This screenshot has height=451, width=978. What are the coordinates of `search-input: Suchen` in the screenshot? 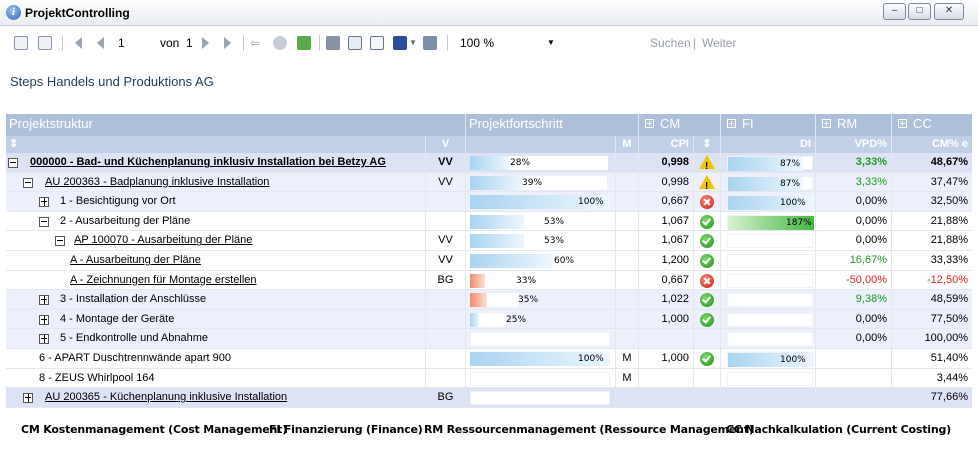 It's located at (670, 43).